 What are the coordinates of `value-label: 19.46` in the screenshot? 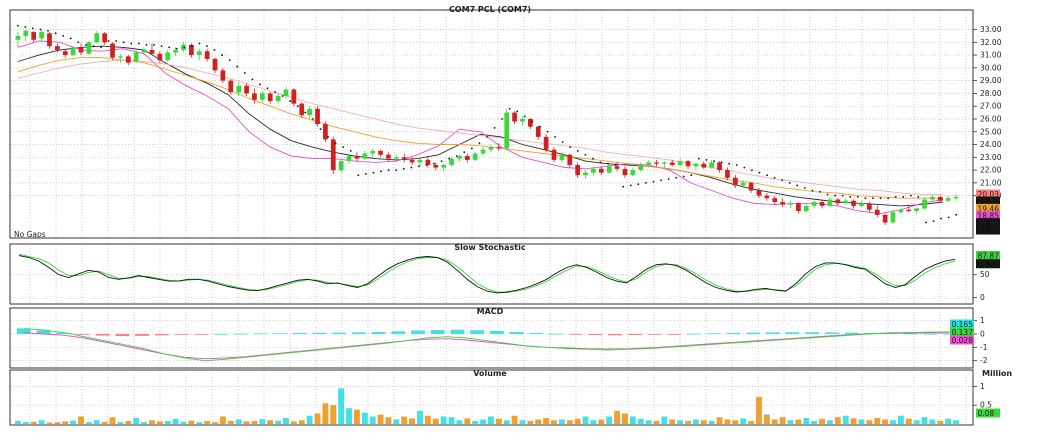 It's located at (989, 208).